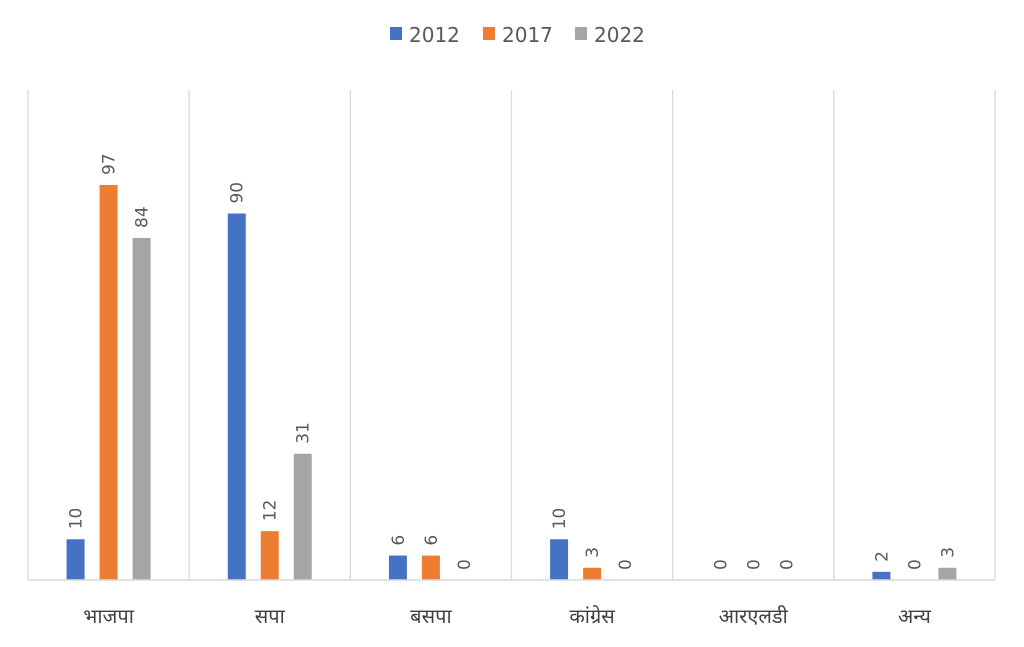  I want to click on data-label-2017-3: 3, so click(593, 552).